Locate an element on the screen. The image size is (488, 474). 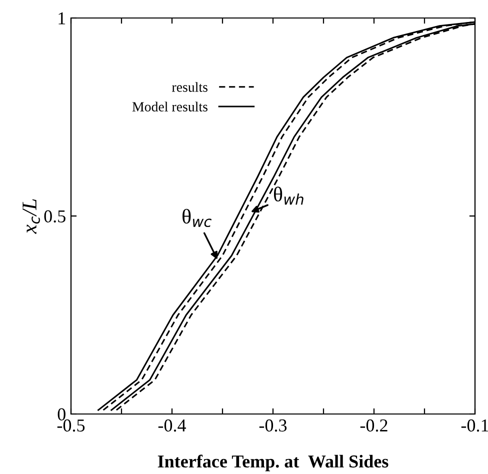
legend-label: Model results is located at coordinates (170, 107).